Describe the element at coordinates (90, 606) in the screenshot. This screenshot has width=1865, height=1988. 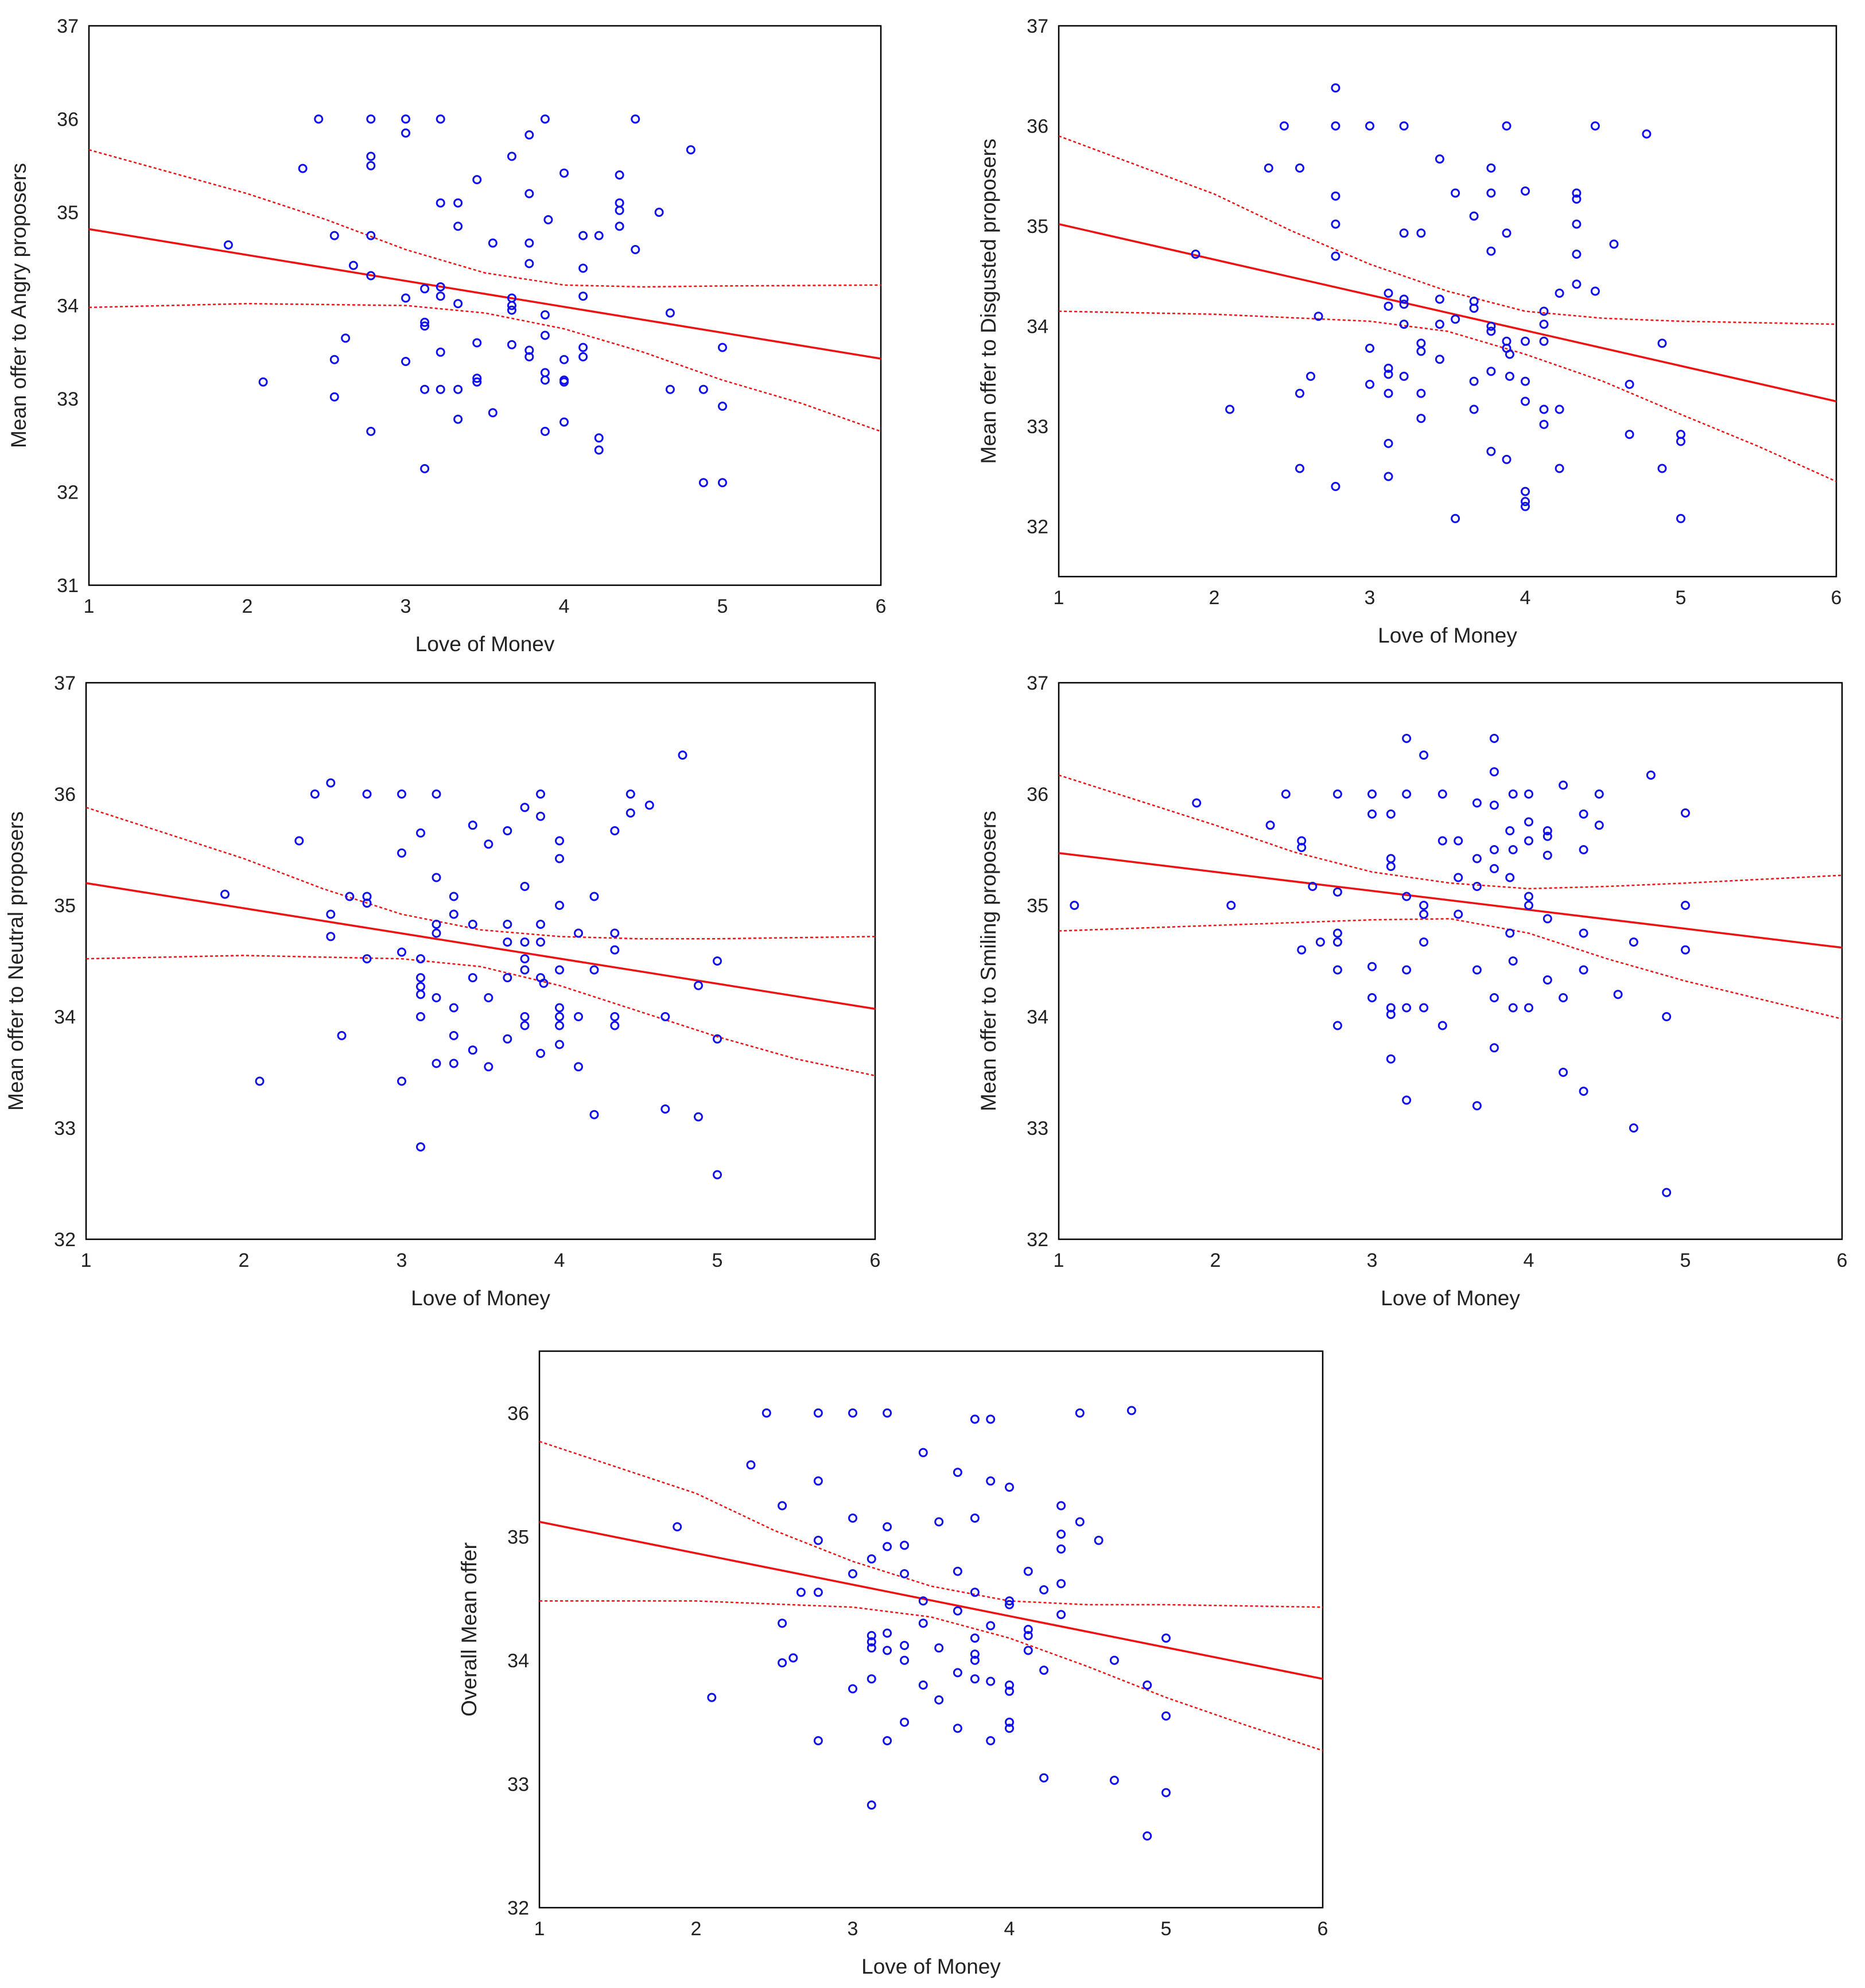
I see `x-tick-label: 1` at that location.